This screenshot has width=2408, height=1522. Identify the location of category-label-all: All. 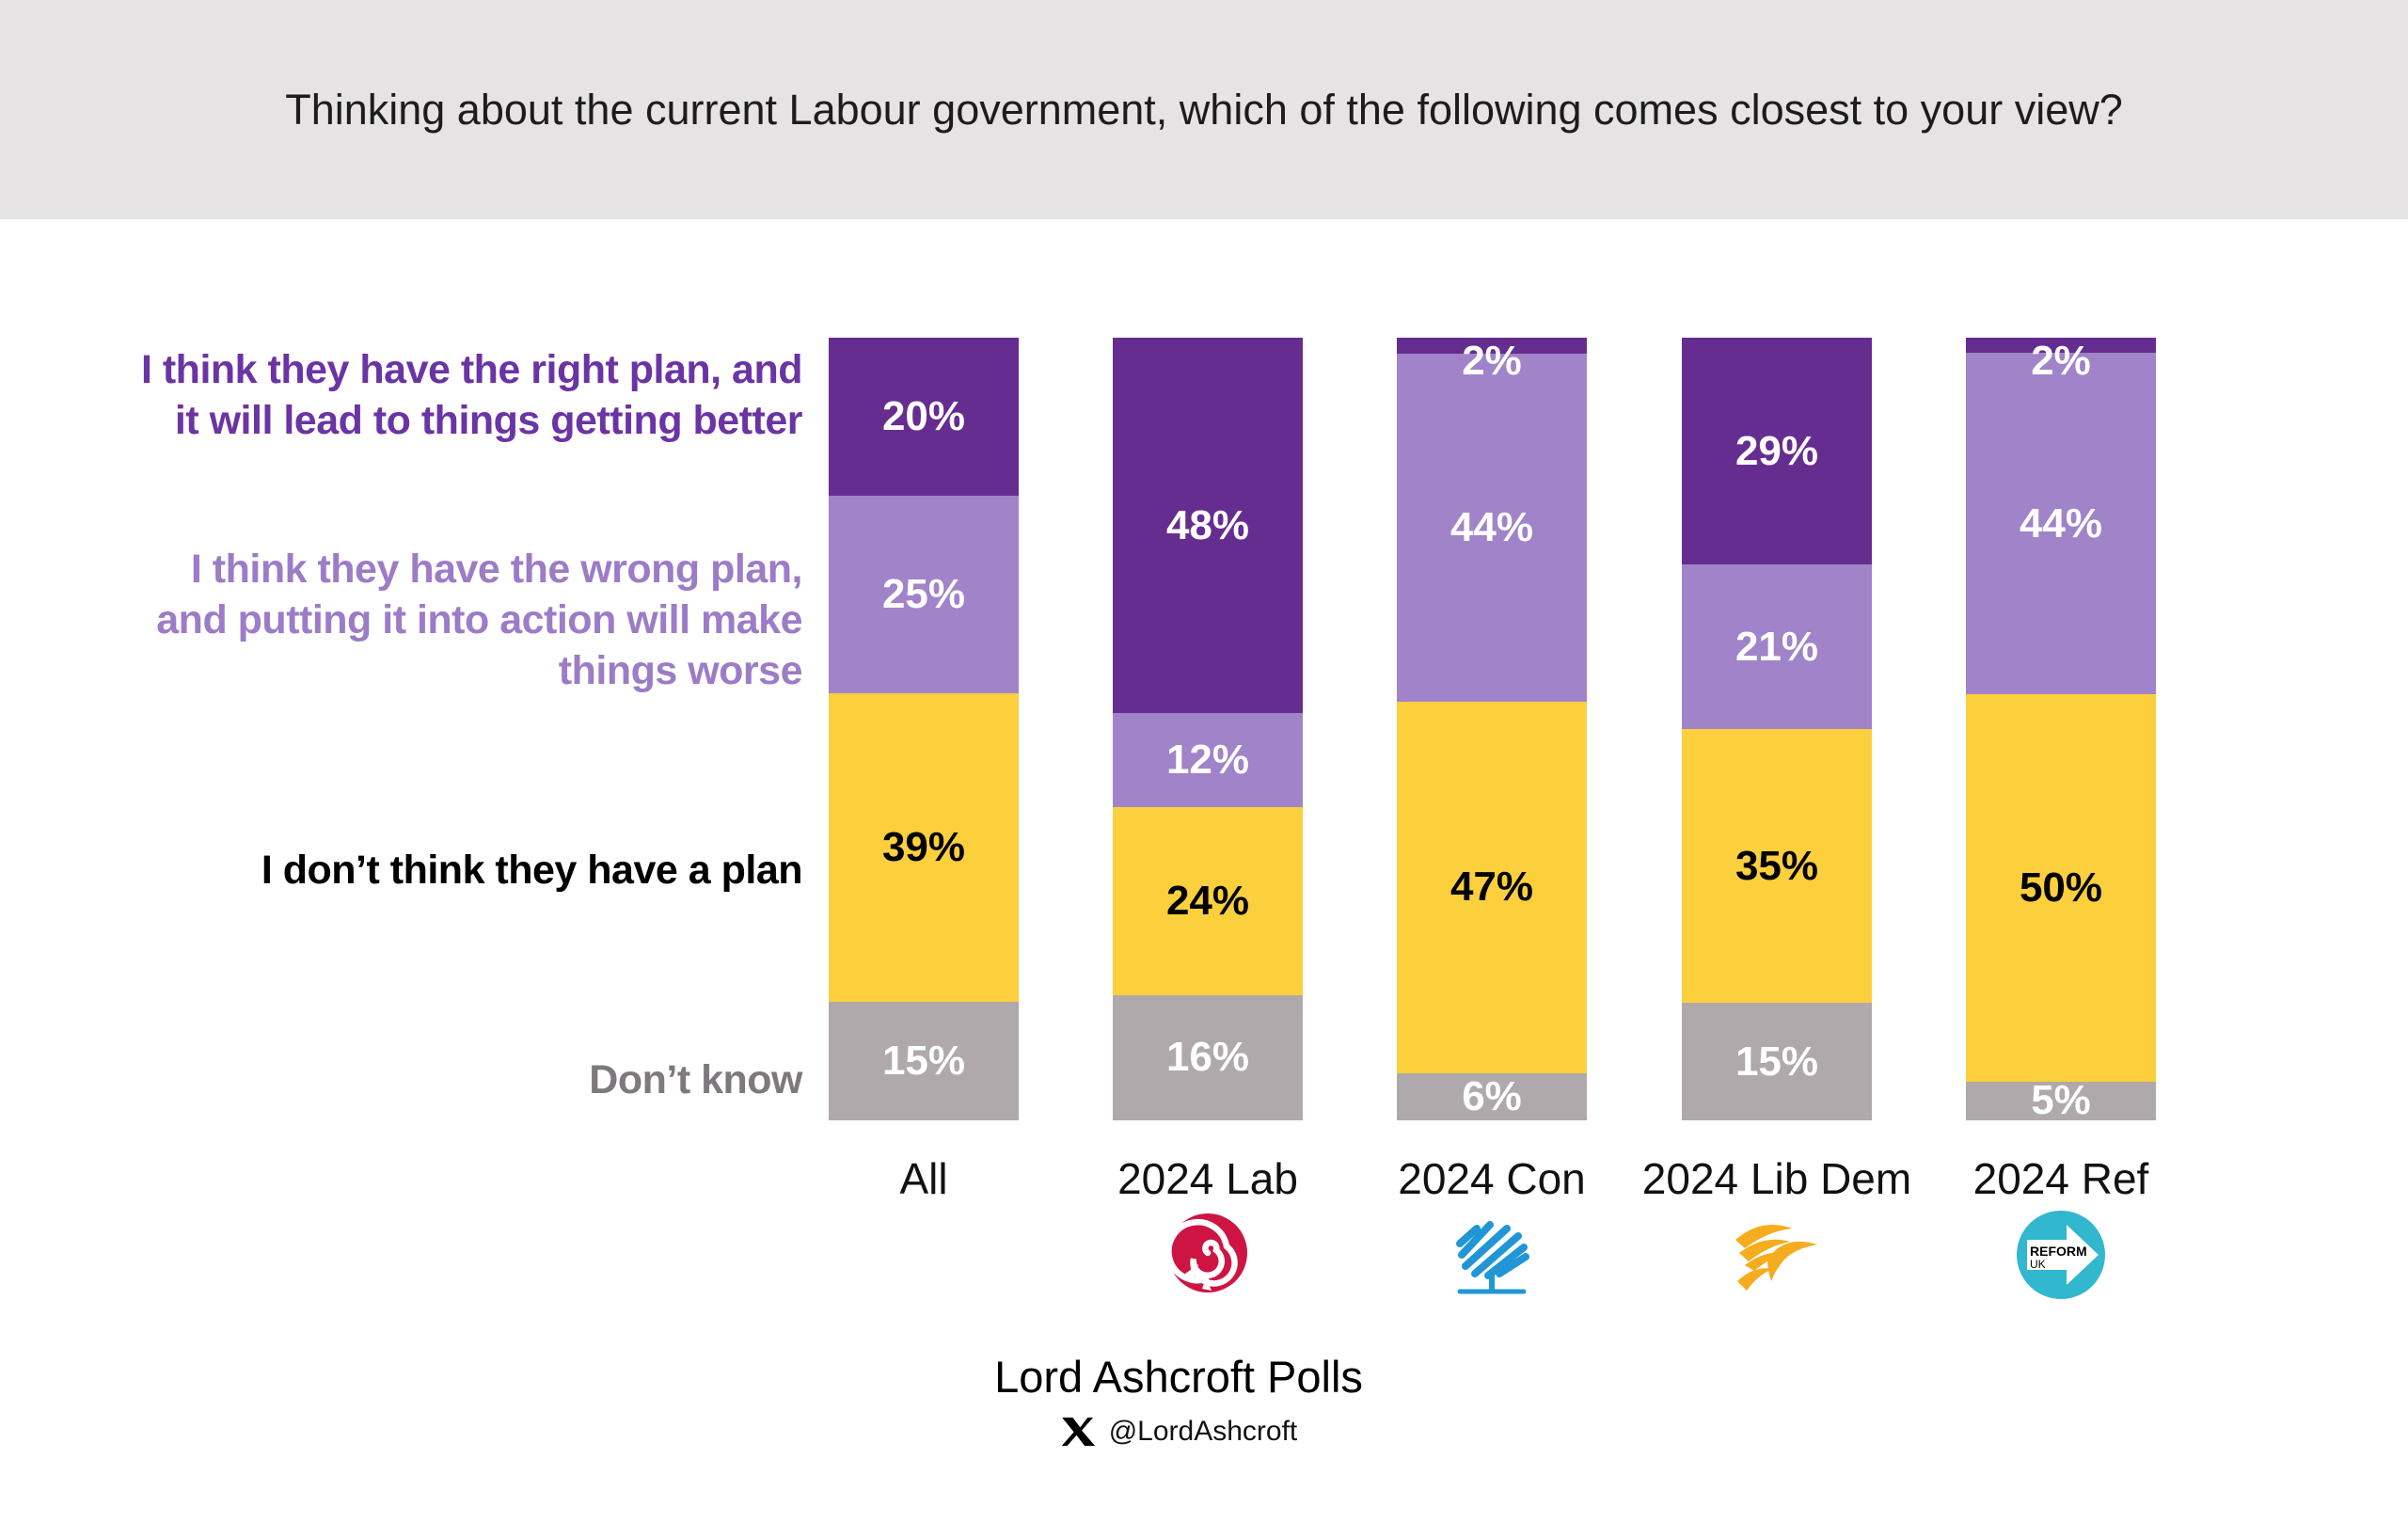
(924, 1179).